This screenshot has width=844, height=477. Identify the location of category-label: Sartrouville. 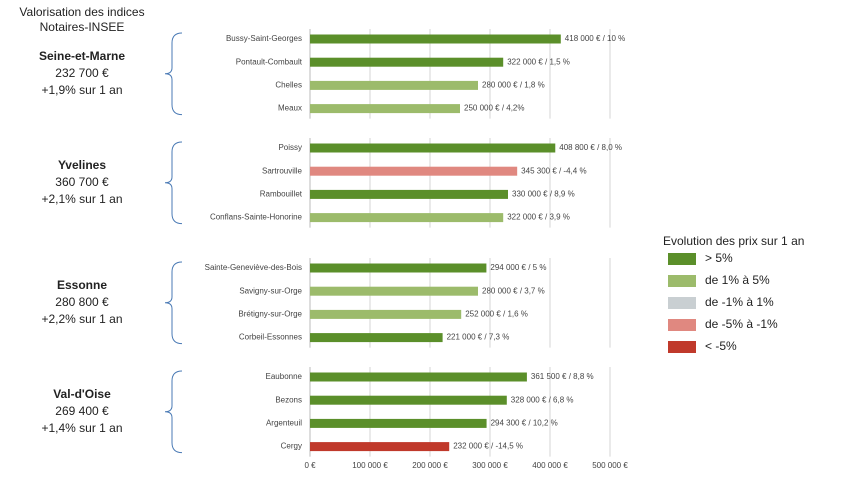
(282, 170).